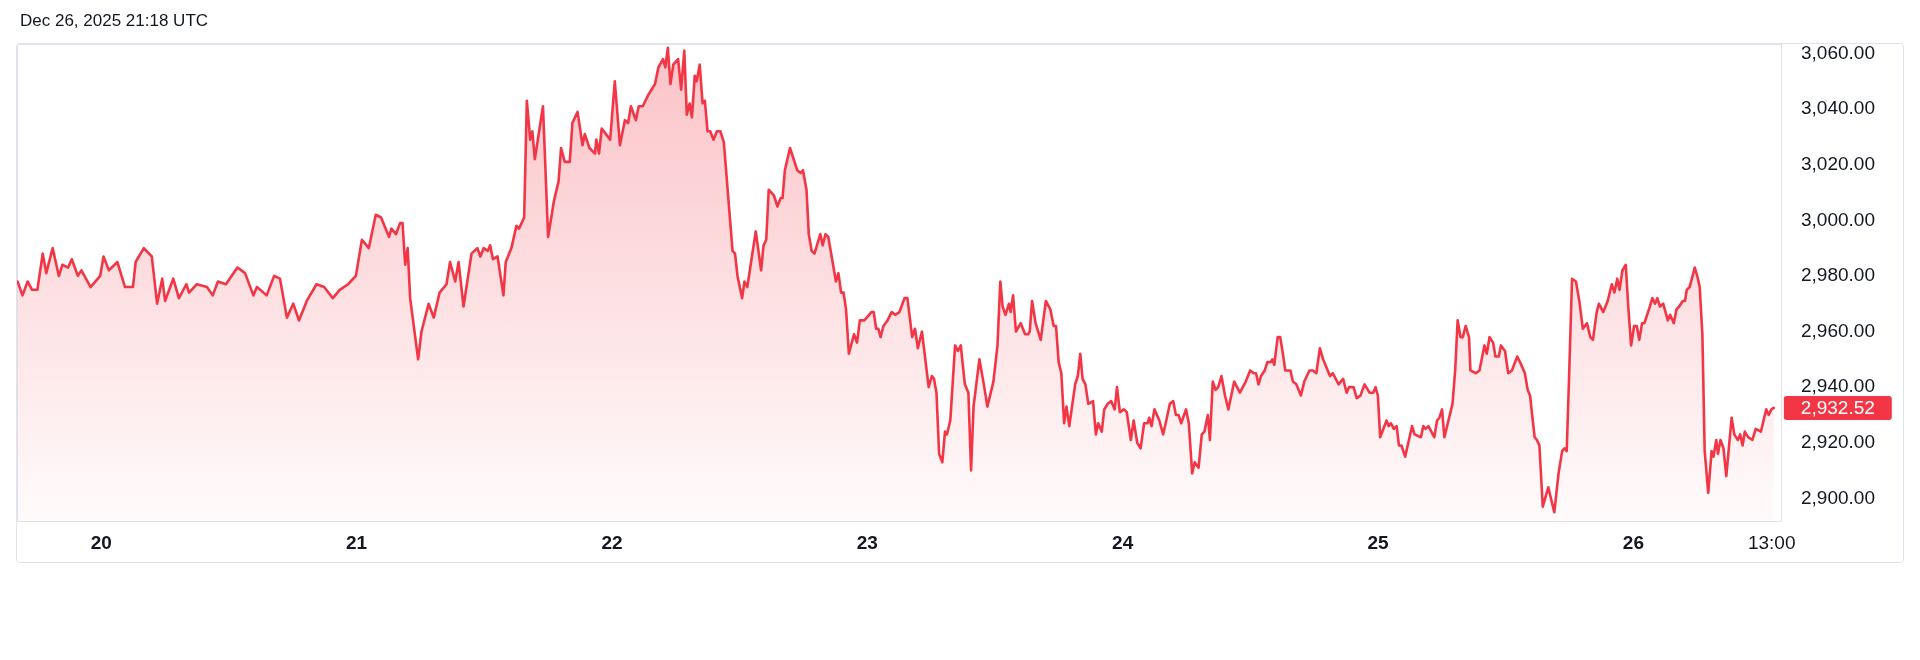 The image size is (1920, 660). I want to click on y-tick-label: 3,060.00, so click(1838, 52).